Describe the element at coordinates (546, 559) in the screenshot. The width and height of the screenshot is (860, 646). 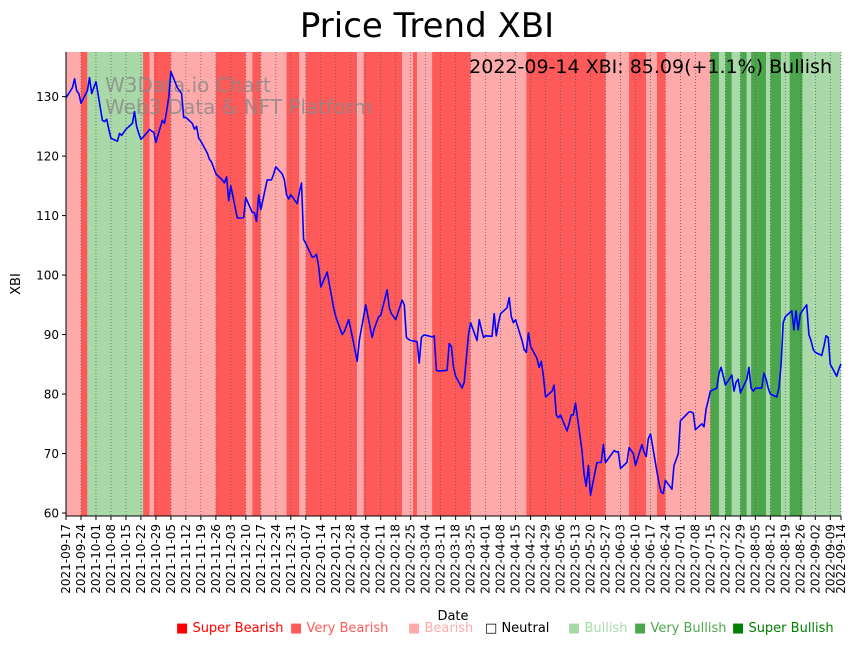
I see `x-tick-label: 2022-04-29` at that location.